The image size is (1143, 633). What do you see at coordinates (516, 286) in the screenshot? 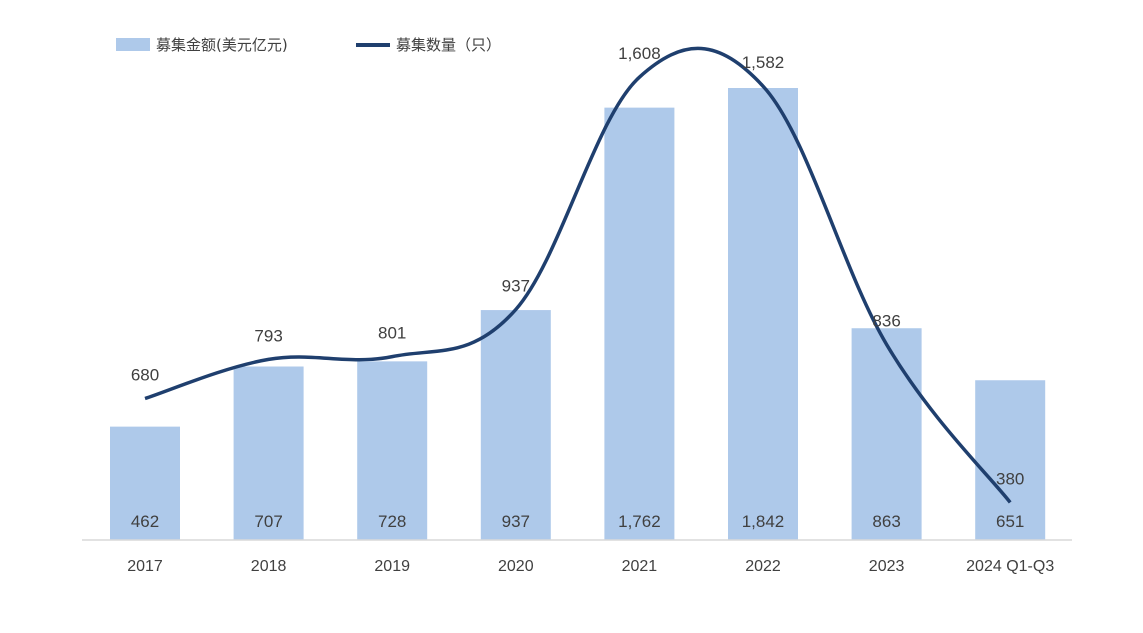
I see `line-value-label: 937` at bounding box center [516, 286].